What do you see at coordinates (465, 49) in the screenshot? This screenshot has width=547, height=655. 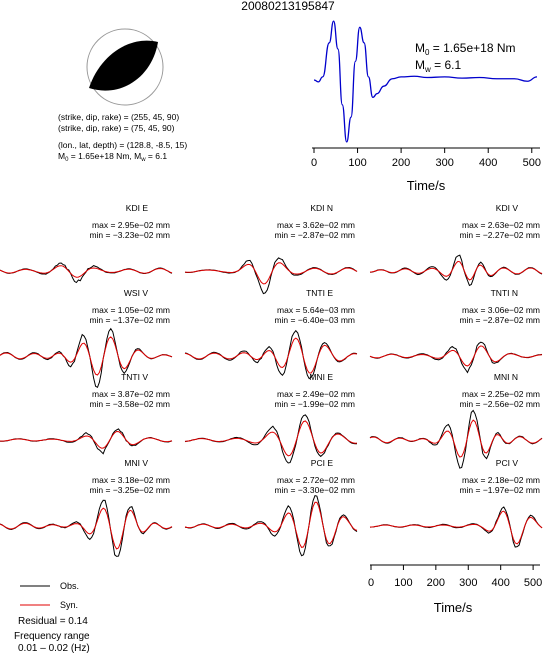 I see `stf-m0-label: M0 = 1.65e+18 Nm` at bounding box center [465, 49].